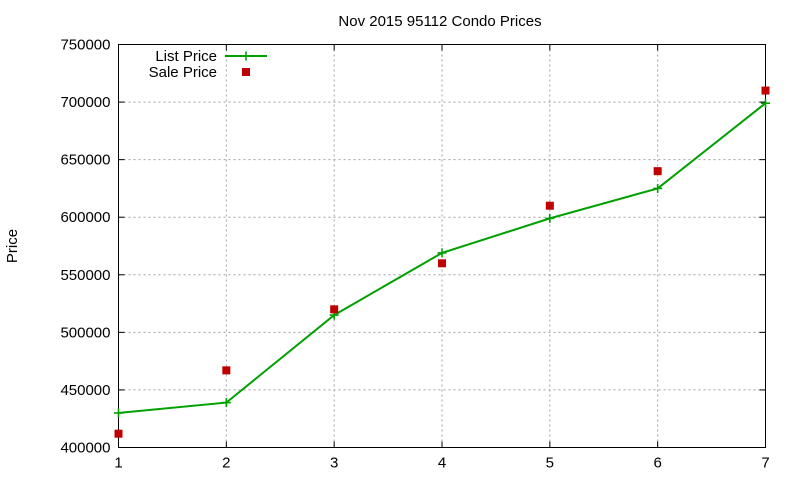 The width and height of the screenshot is (800, 480). What do you see at coordinates (765, 463) in the screenshot?
I see `x-tick-label: 7` at bounding box center [765, 463].